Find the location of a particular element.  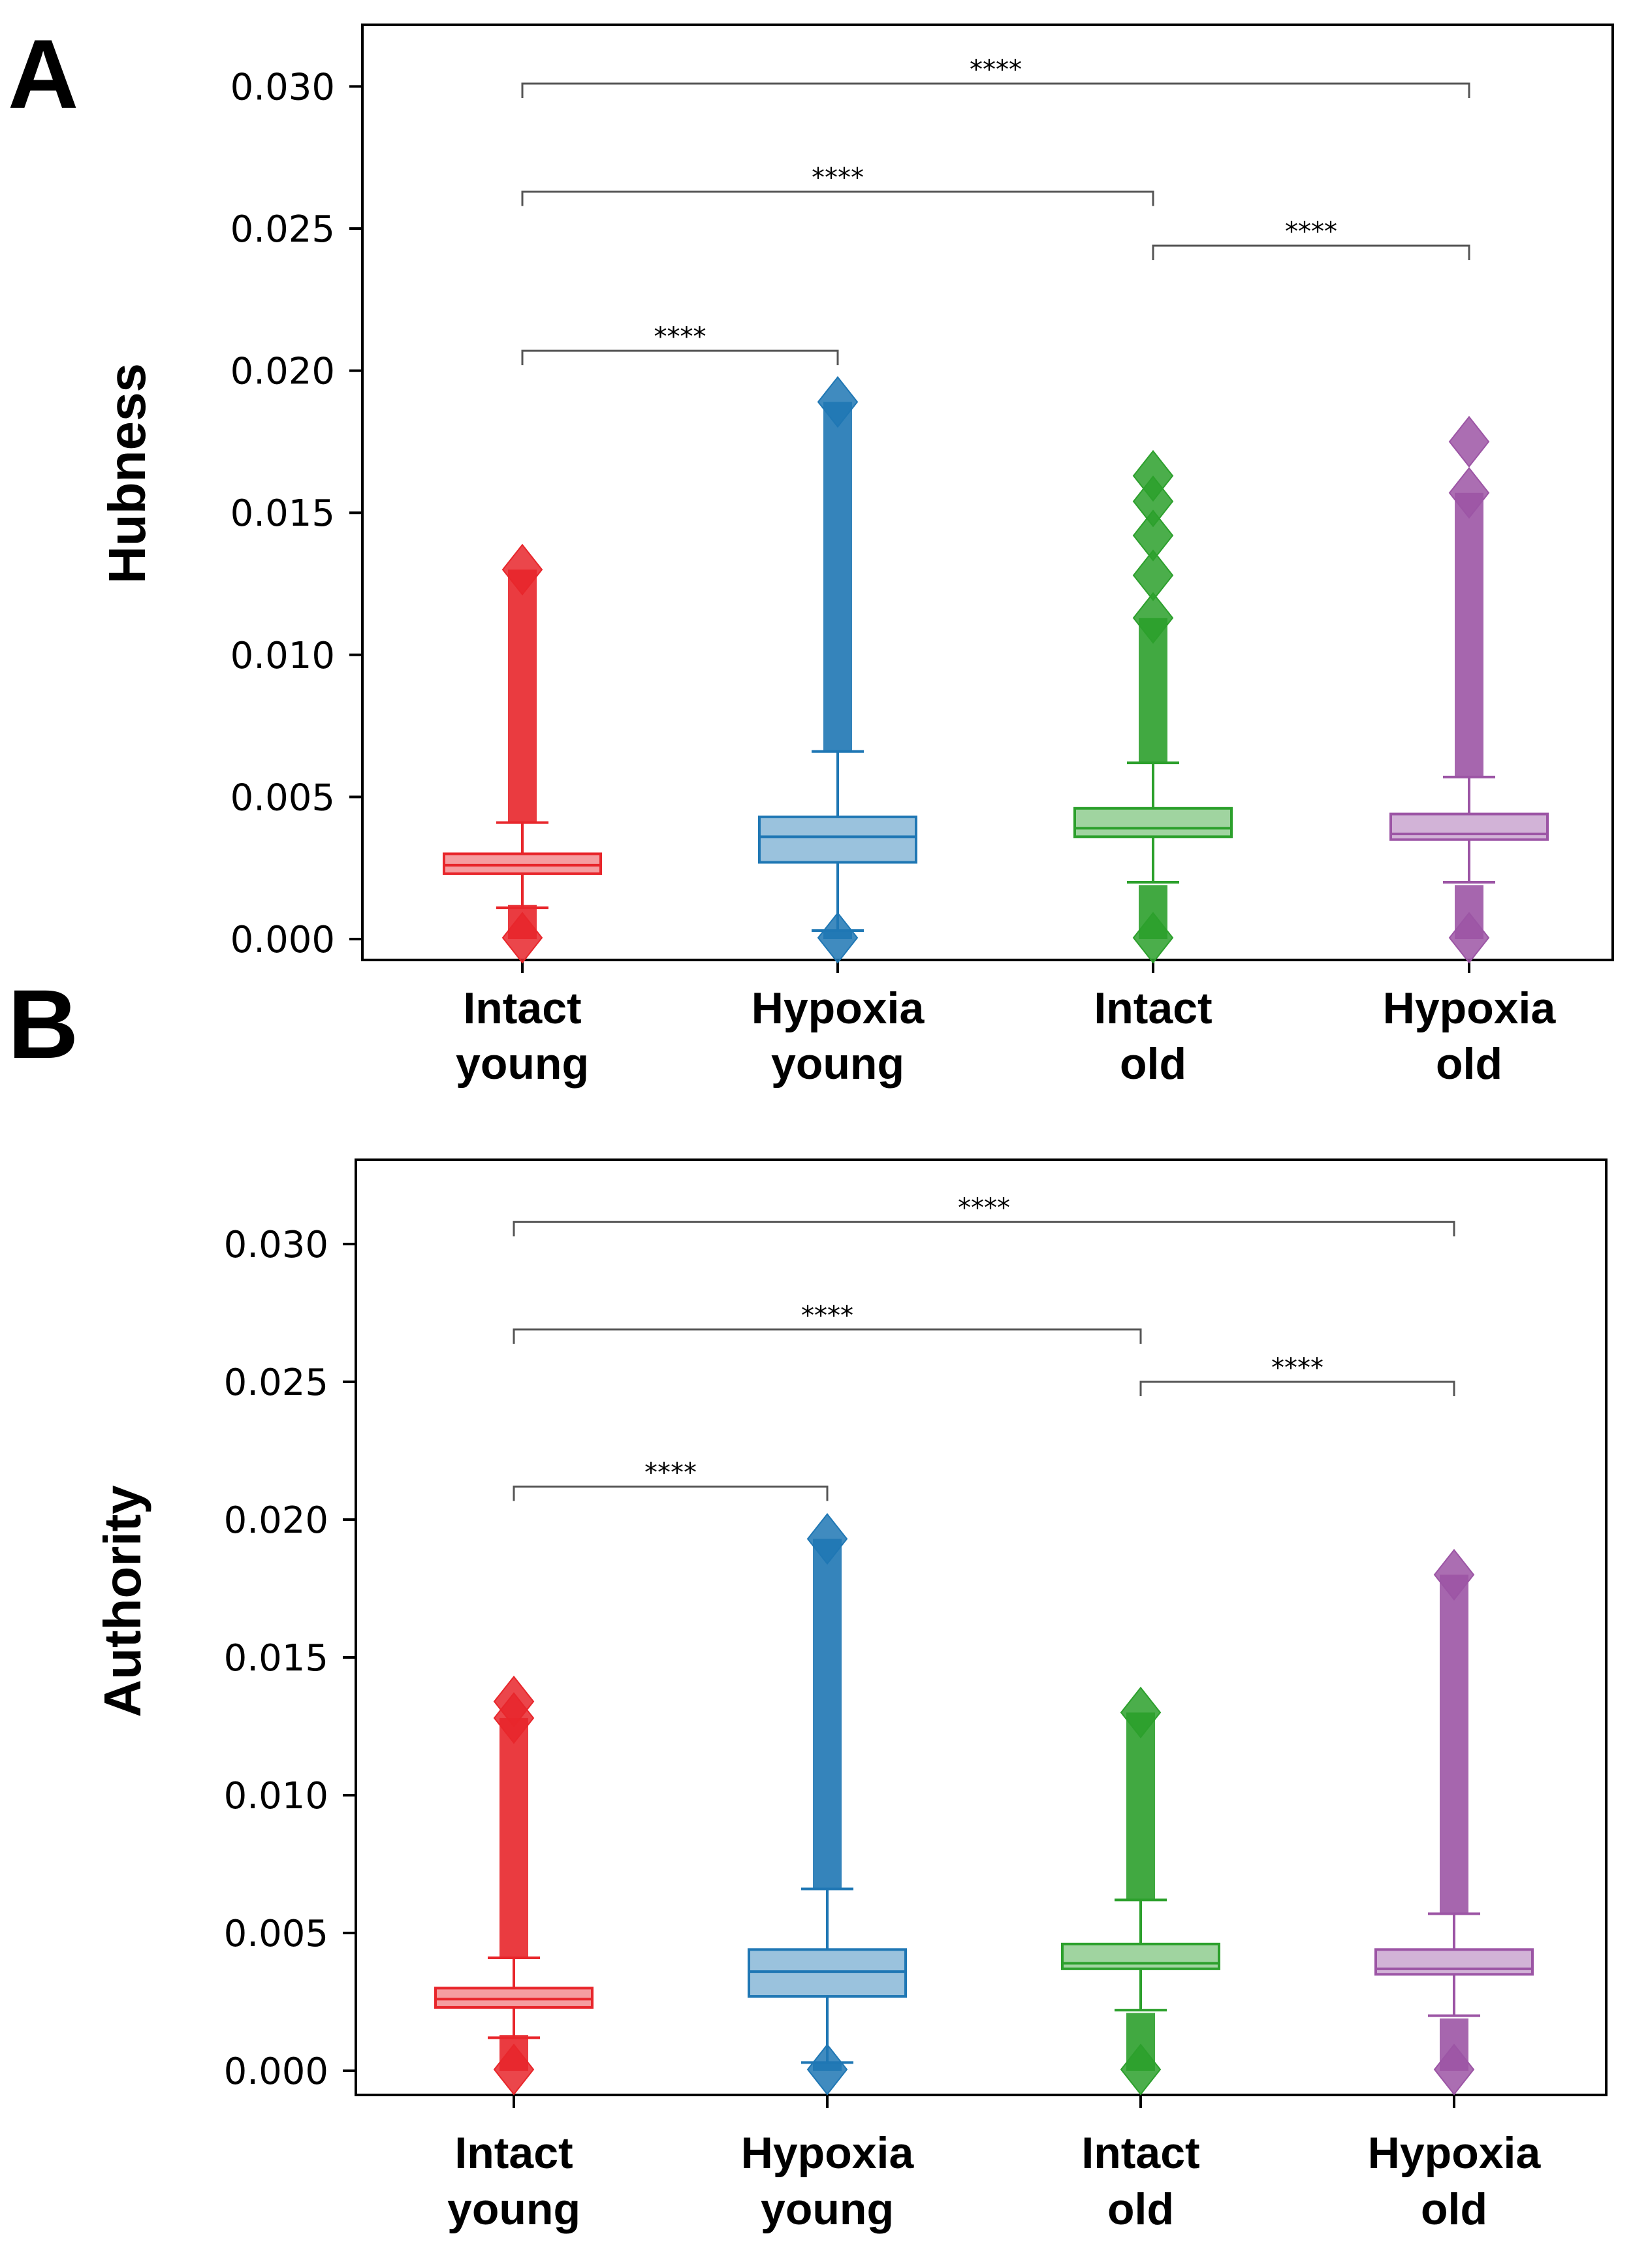

panel-letter-b: B is located at coordinates (43, 1024).